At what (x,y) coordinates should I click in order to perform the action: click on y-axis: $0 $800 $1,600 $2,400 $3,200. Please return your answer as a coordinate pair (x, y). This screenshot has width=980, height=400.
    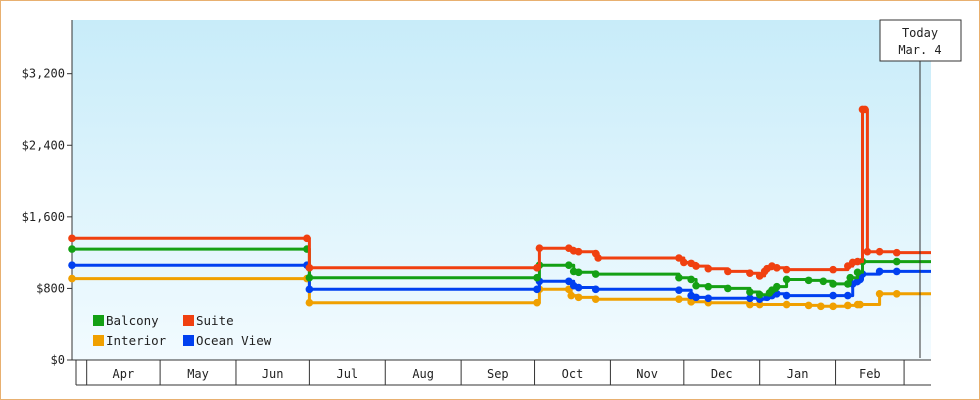
    Looking at the image, I should click on (47, 193).